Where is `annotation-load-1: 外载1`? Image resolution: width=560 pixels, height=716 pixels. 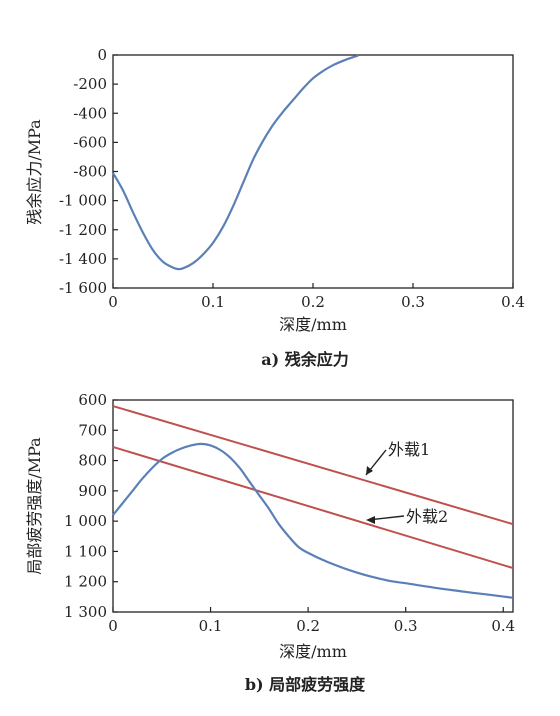
annotation-load-1: 外载1 is located at coordinates (397, 458).